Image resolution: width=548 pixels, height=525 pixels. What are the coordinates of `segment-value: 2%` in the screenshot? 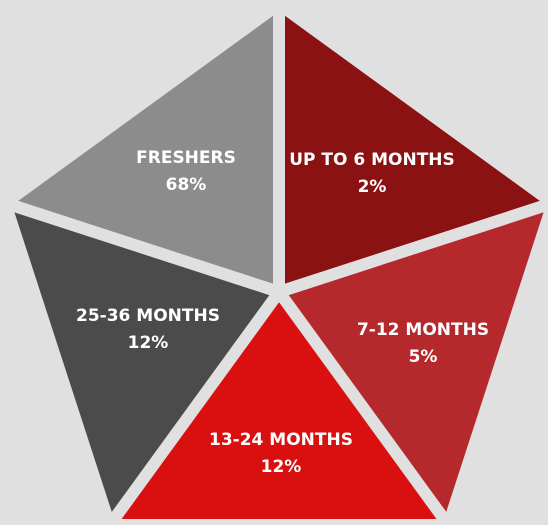 It's located at (372, 187).